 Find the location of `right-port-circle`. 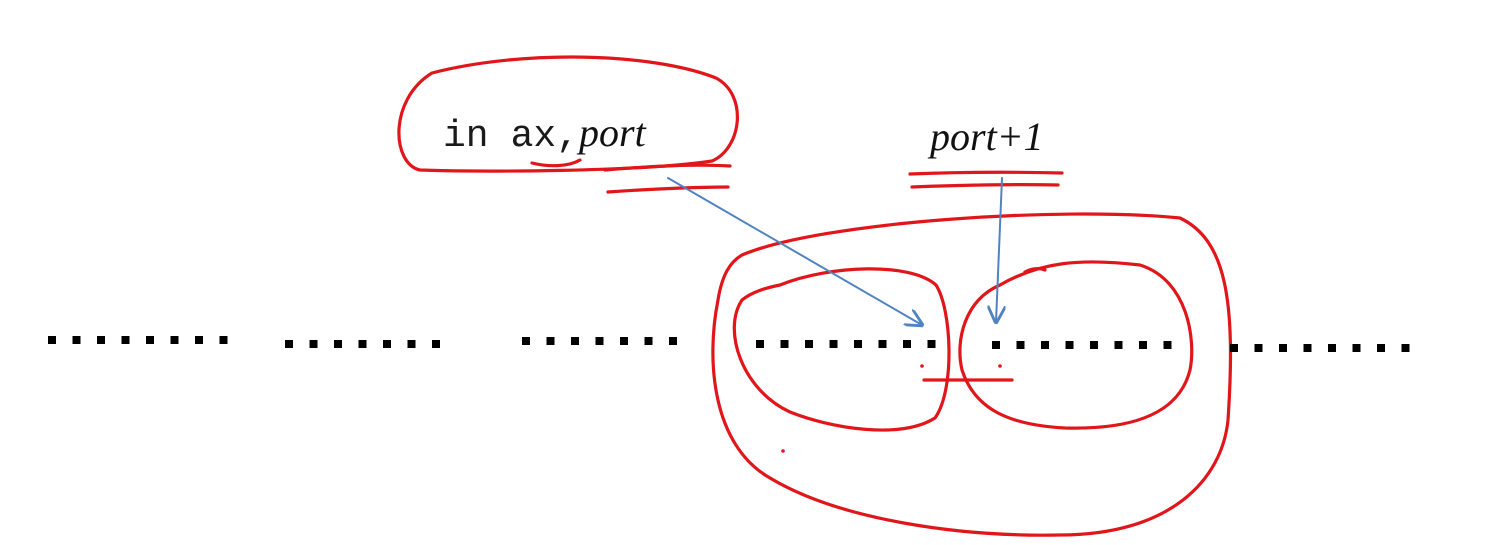

right-port-circle is located at coordinates (1076, 345).